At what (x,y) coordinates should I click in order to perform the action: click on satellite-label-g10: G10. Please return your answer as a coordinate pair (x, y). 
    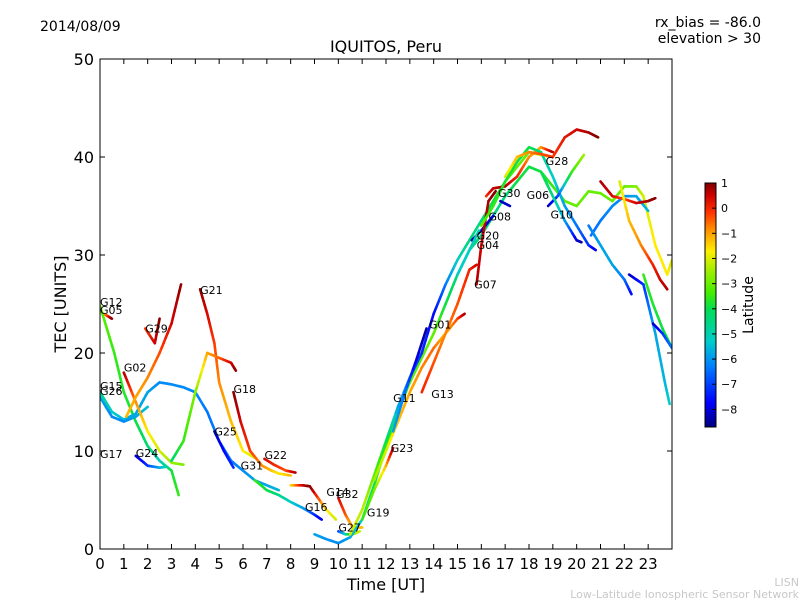
    Looking at the image, I should click on (561, 215).